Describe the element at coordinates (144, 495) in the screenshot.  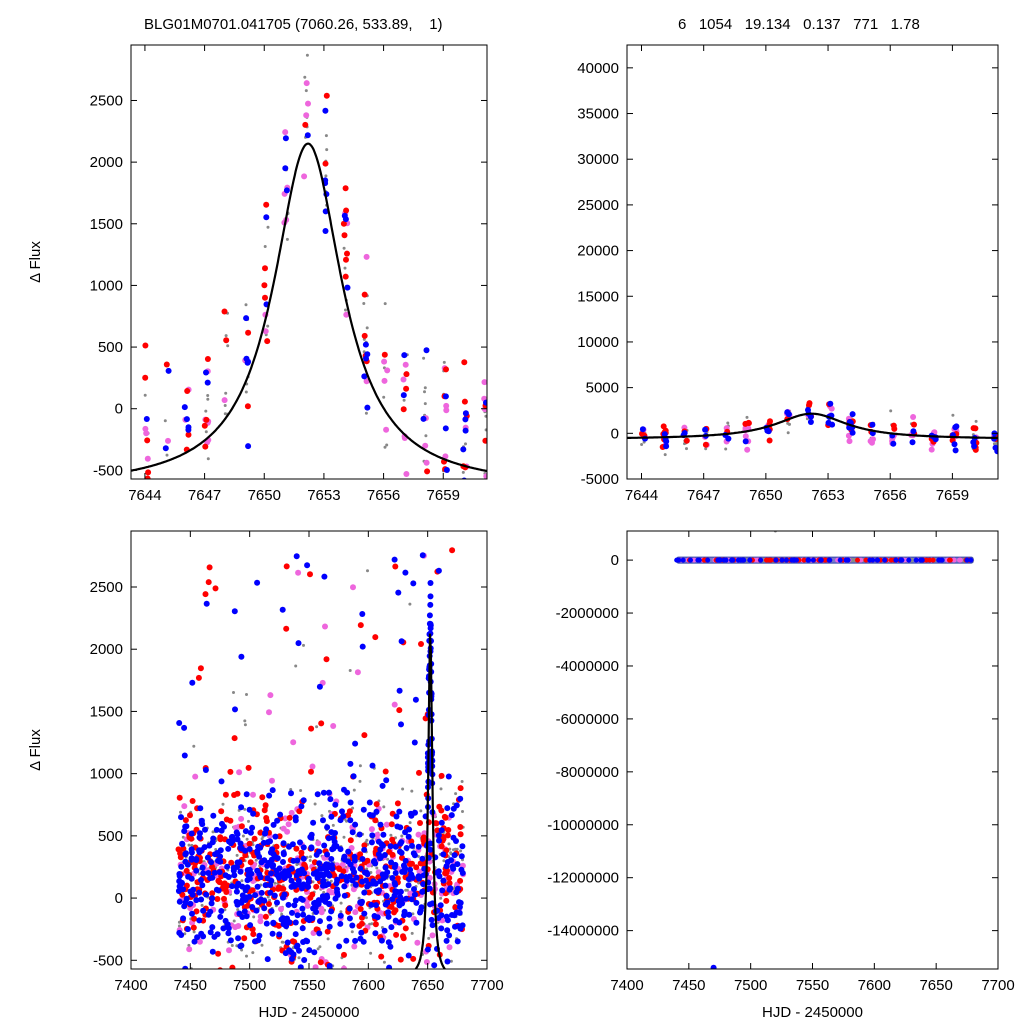
I see `x-tick-label: 7644` at that location.